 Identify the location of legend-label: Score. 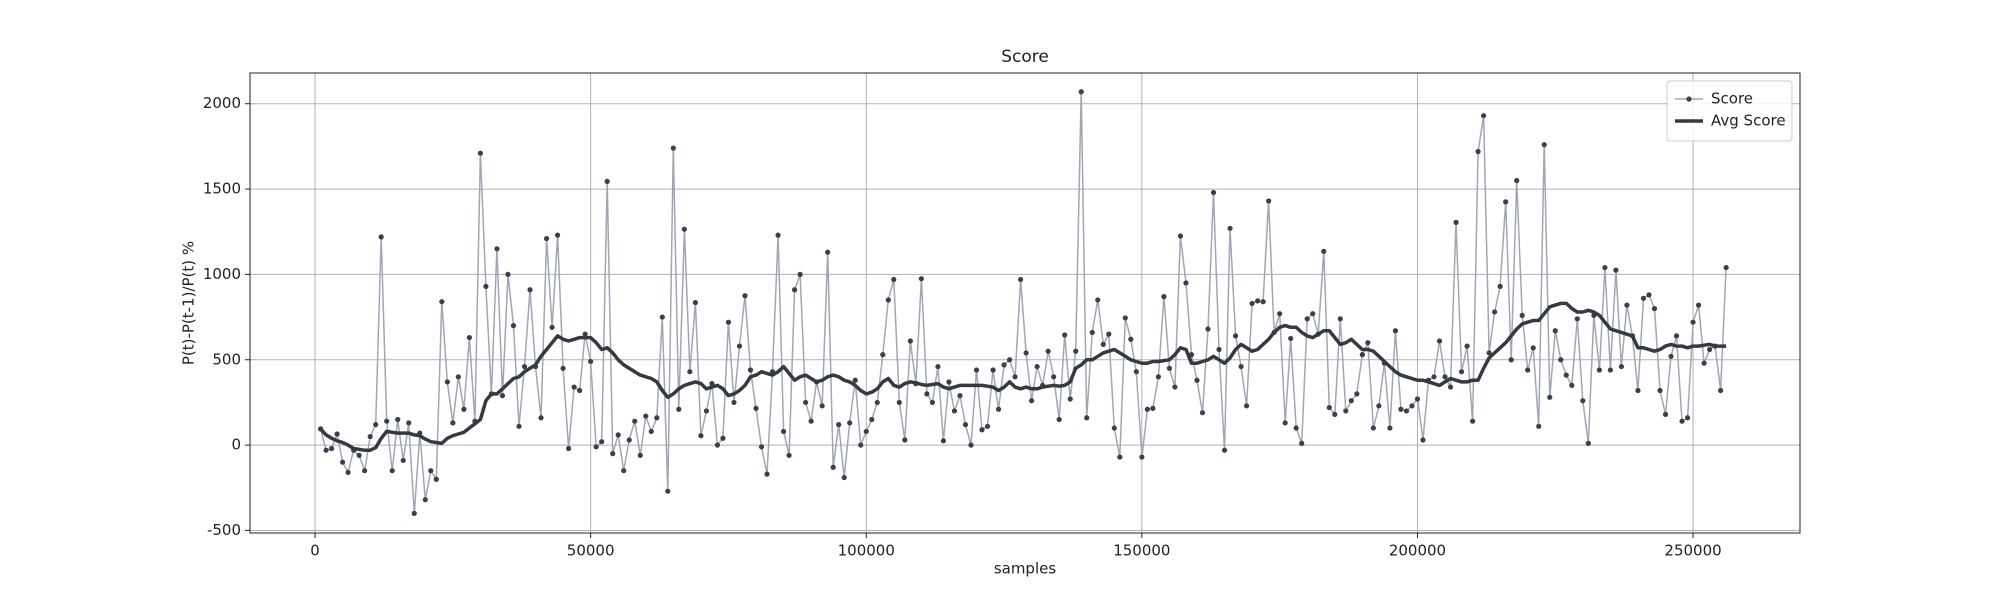
(1732, 99).